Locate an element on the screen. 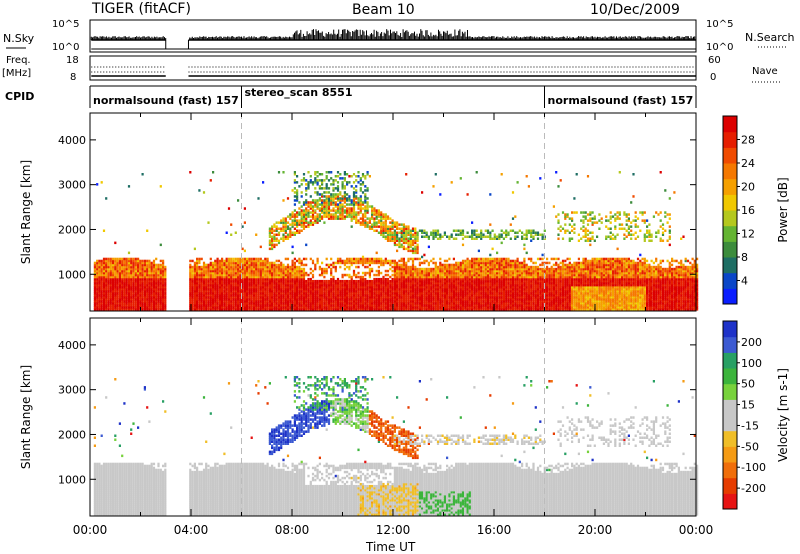 The height and width of the screenshot is (554, 800). nsky-trace is located at coordinates (393, 39).